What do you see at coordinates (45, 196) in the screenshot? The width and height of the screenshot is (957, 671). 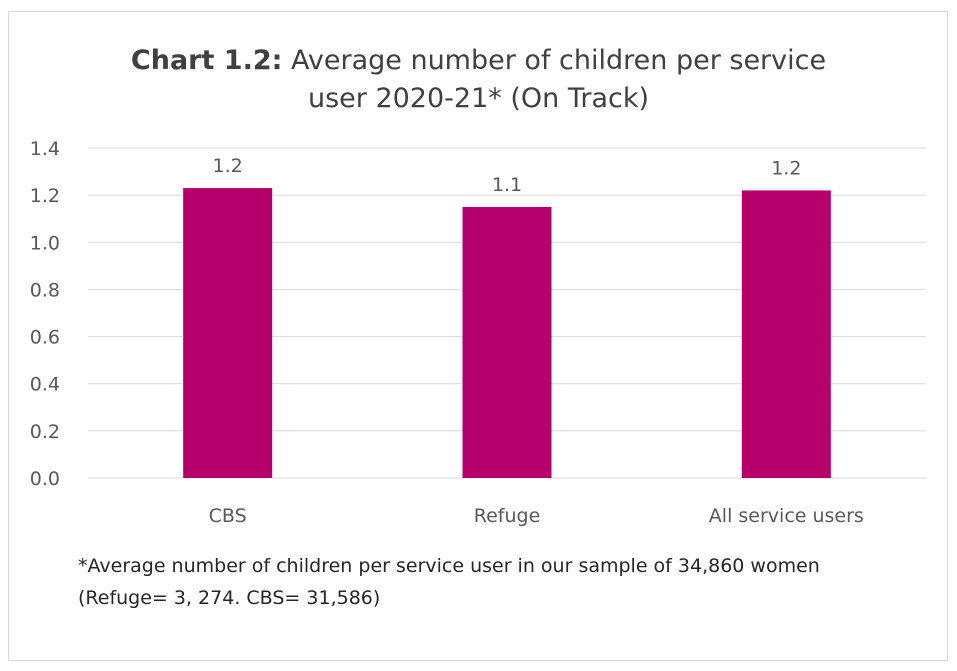 I see `y-tick-label: 1.2` at bounding box center [45, 196].